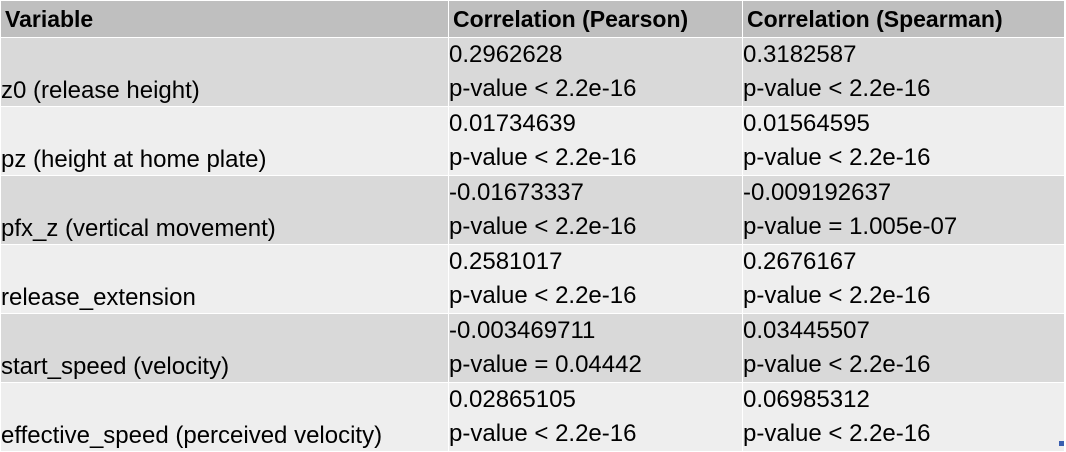 The image size is (1066, 452). Describe the element at coordinates (595, 19) in the screenshot. I see `header-pearson: Correlation (Pearson)` at that location.